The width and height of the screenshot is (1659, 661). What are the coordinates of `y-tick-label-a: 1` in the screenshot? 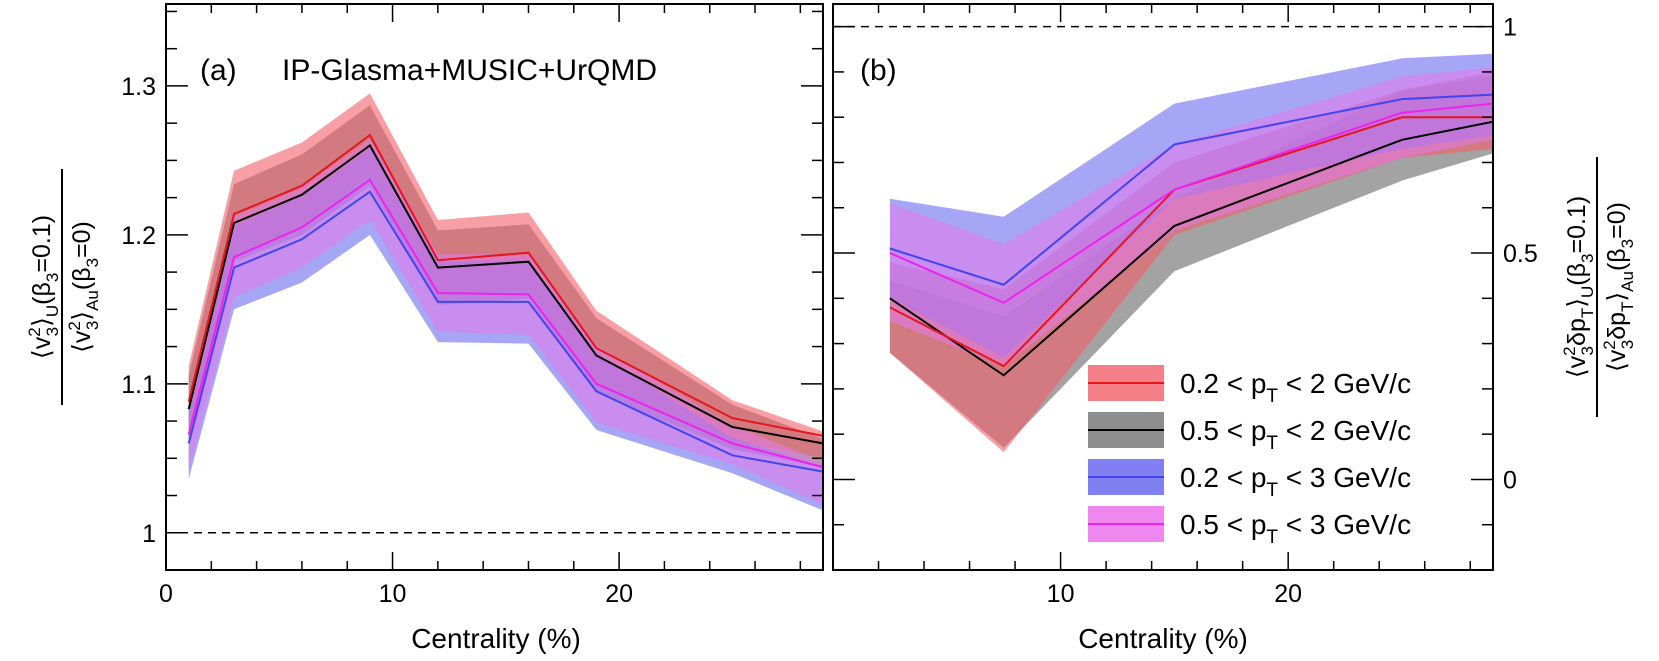 It's located at (149, 534).